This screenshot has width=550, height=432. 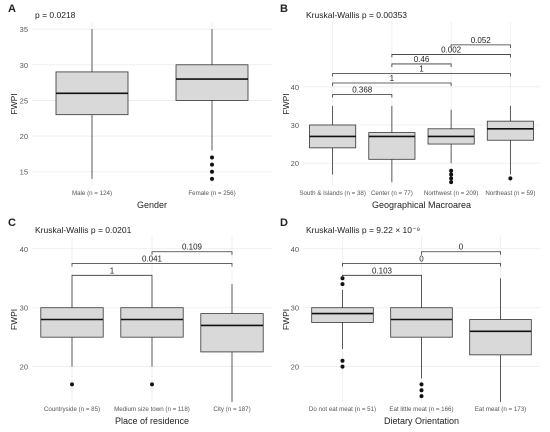 What do you see at coordinates (421, 421) in the screenshot?
I see `x-axis-label: Dietary Orientation` at bounding box center [421, 421].